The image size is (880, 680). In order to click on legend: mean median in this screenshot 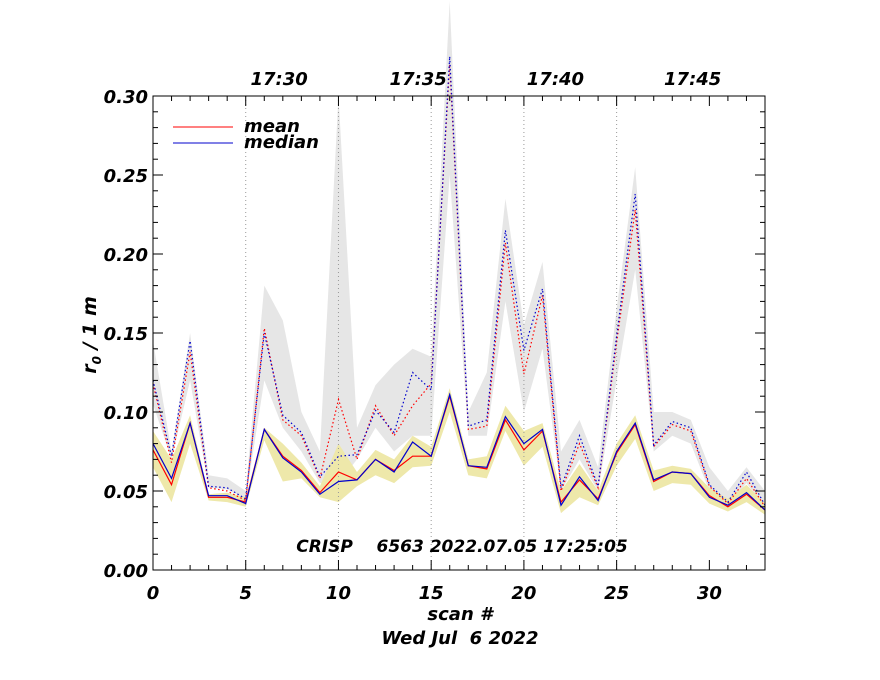, I will do `click(246, 134)`.